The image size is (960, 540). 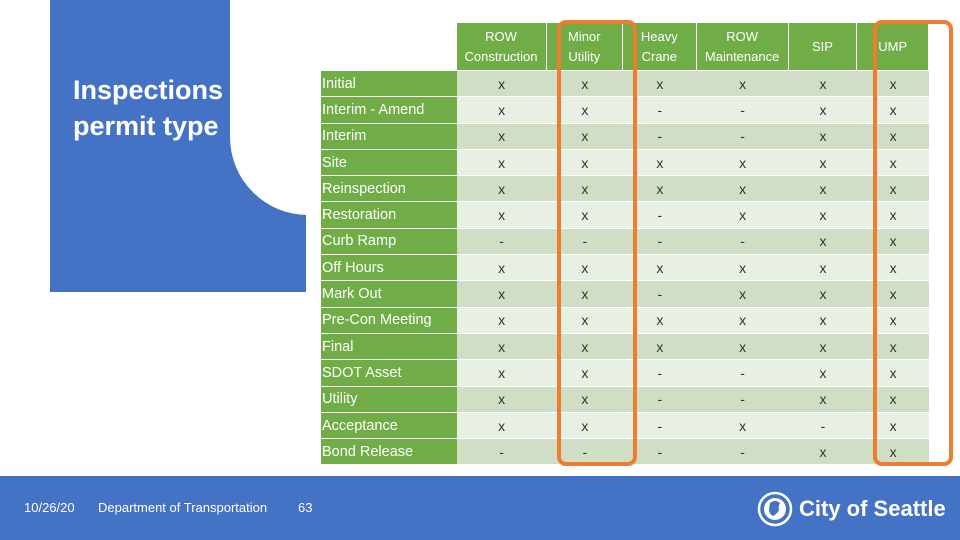 What do you see at coordinates (625, 241) in the screenshot?
I see `table-row: Curb Ramp - - - - x x` at bounding box center [625, 241].